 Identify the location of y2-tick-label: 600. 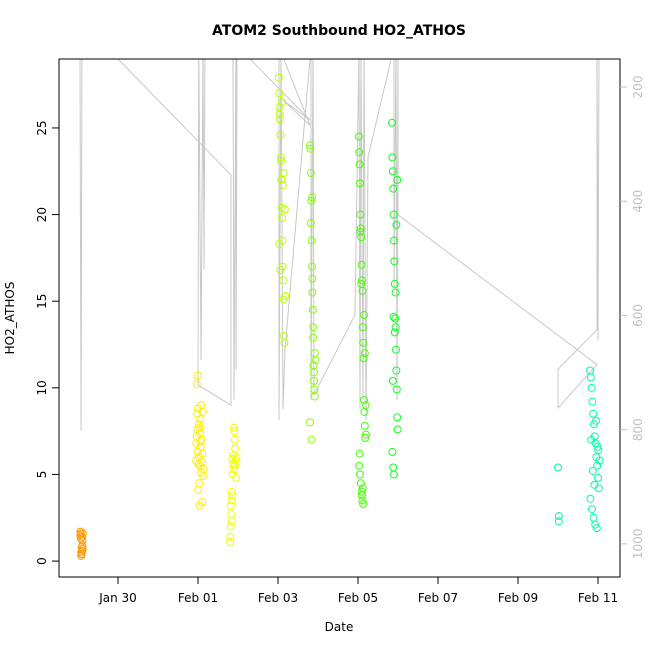
(638, 315).